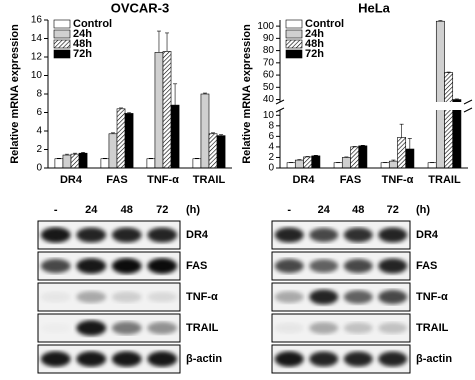  Describe the element at coordinates (374, 7) in the screenshot. I see `chart-title: HeLa` at that location.